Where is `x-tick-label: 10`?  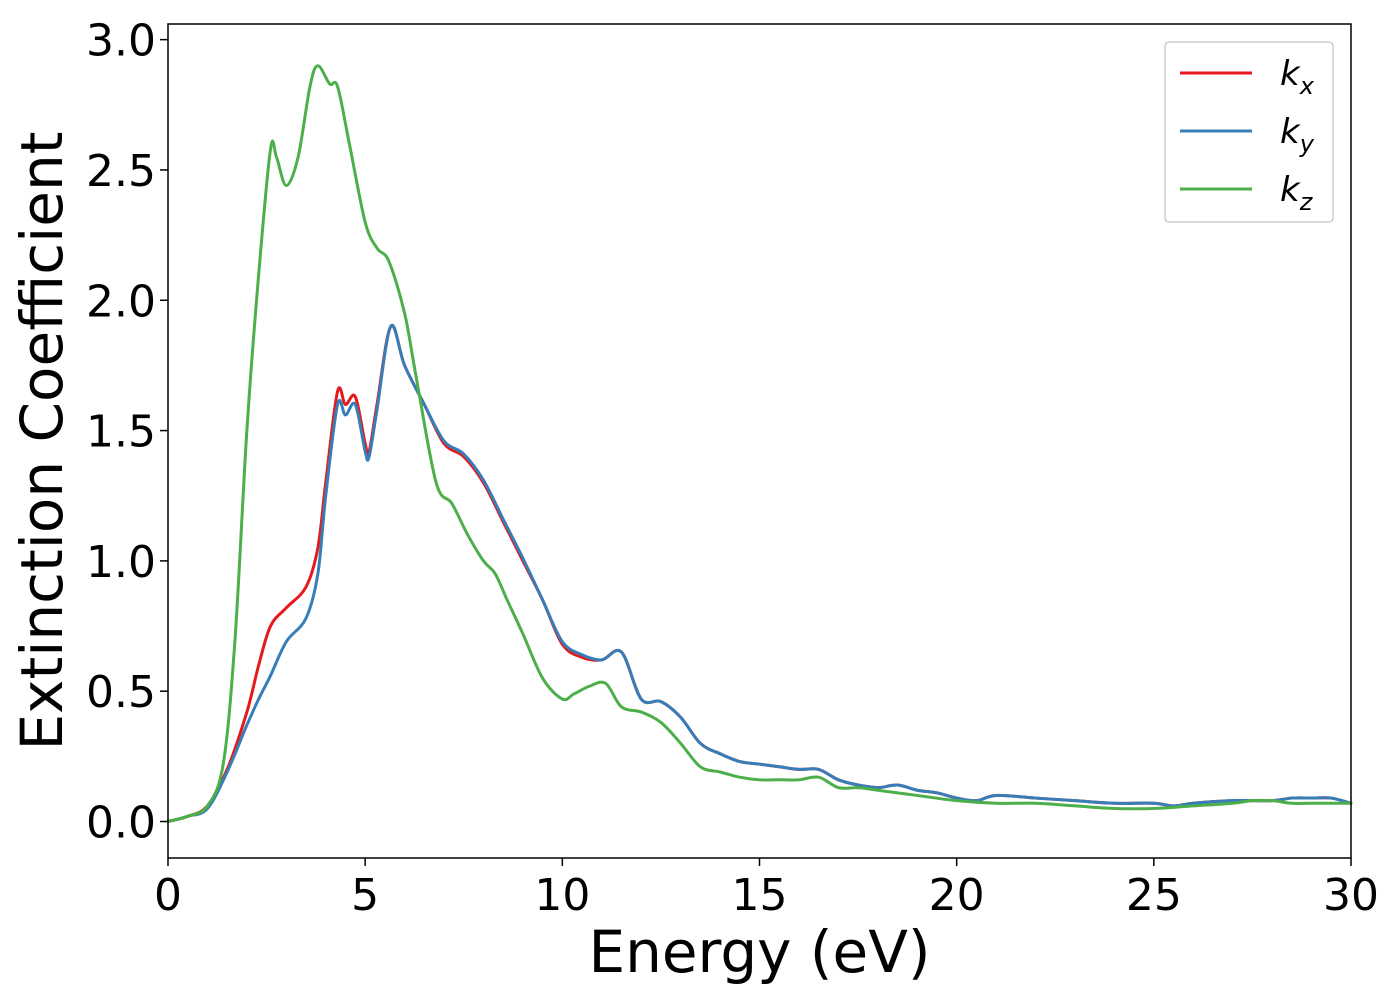
x-tick-label: 10 is located at coordinates (562, 895).